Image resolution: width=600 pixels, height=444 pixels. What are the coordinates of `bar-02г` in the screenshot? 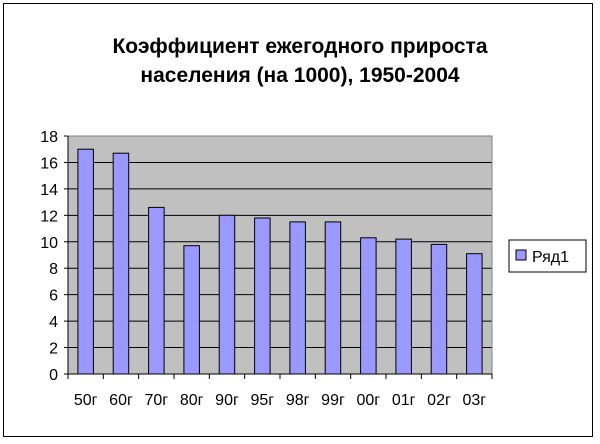 It's located at (439, 309).